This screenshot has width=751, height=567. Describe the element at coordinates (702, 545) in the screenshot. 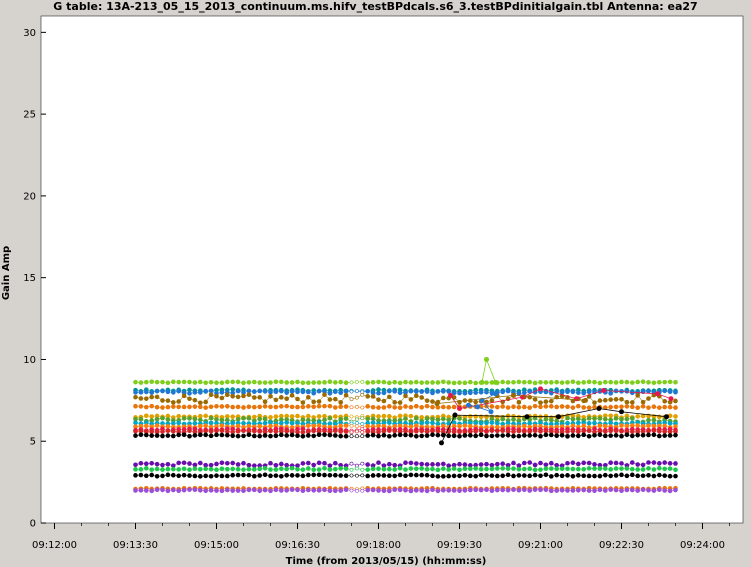

I see `x-tick-label: 09:24:00` at that location.